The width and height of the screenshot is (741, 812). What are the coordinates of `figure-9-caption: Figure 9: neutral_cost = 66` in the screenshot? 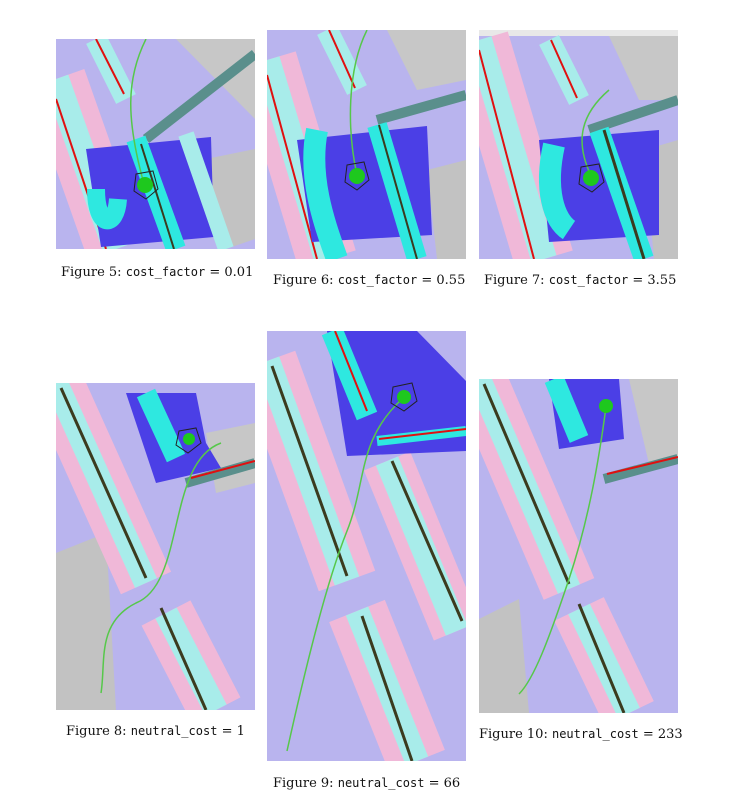 It's located at (366, 783).